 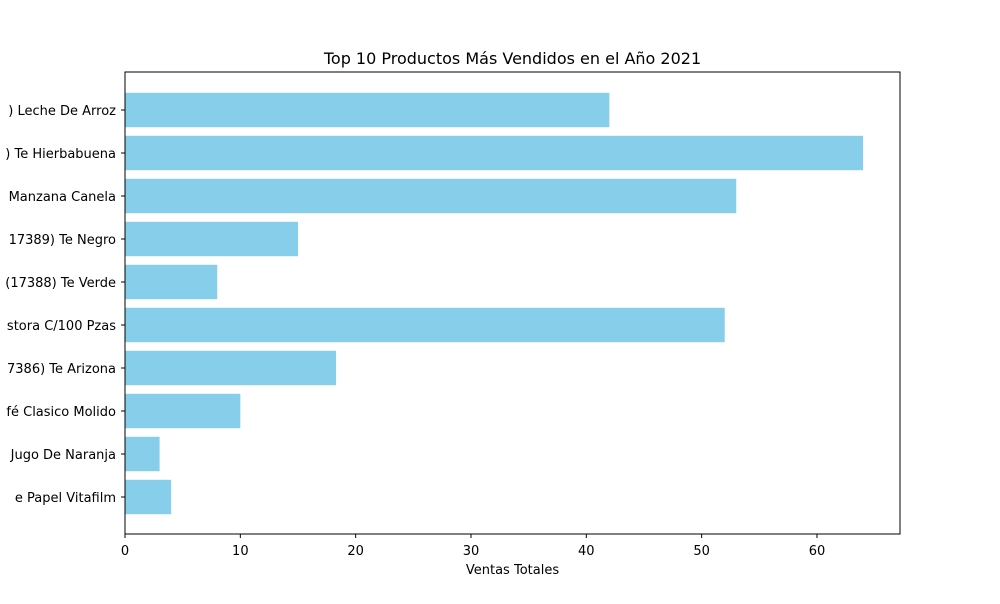 I want to click on y-tick-label: ) Te Hierbabuena, so click(x=60, y=154).